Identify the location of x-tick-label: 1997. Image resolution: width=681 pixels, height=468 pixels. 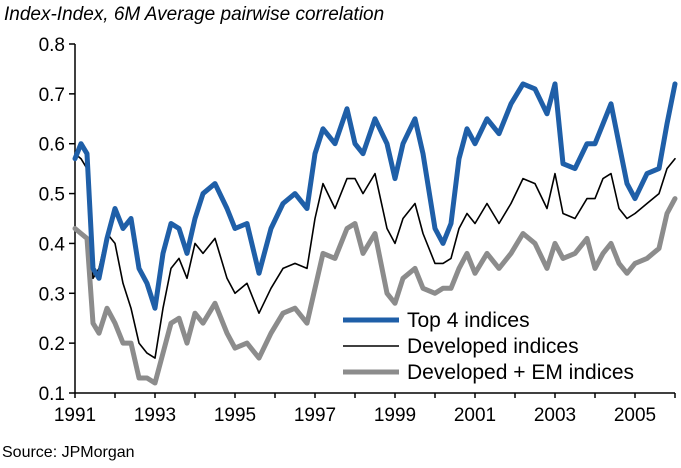
(315, 415).